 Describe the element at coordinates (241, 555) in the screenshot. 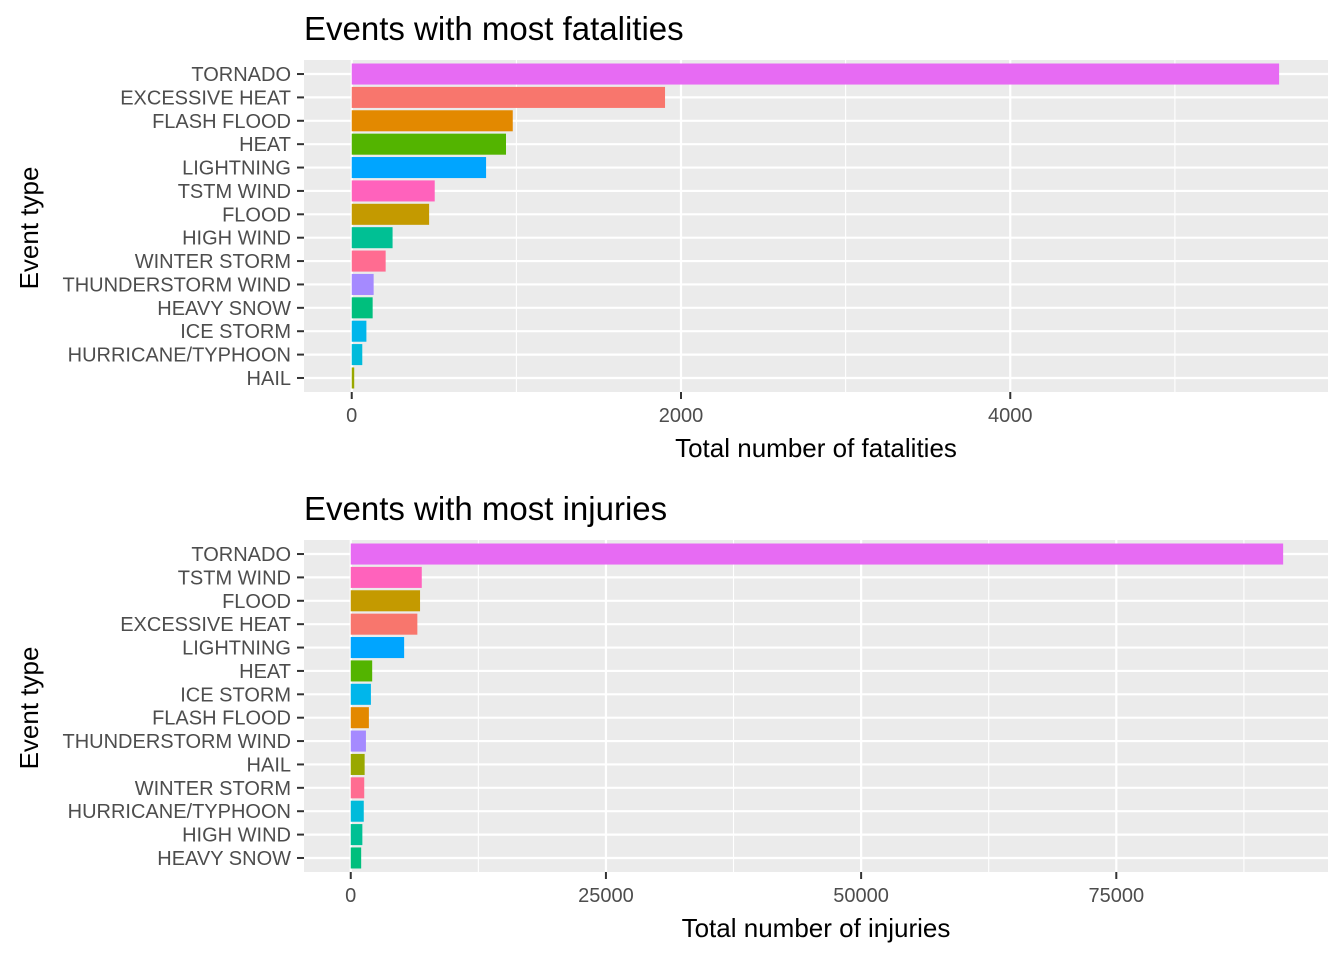

I see `chart2-category-label: TORNADO` at that location.